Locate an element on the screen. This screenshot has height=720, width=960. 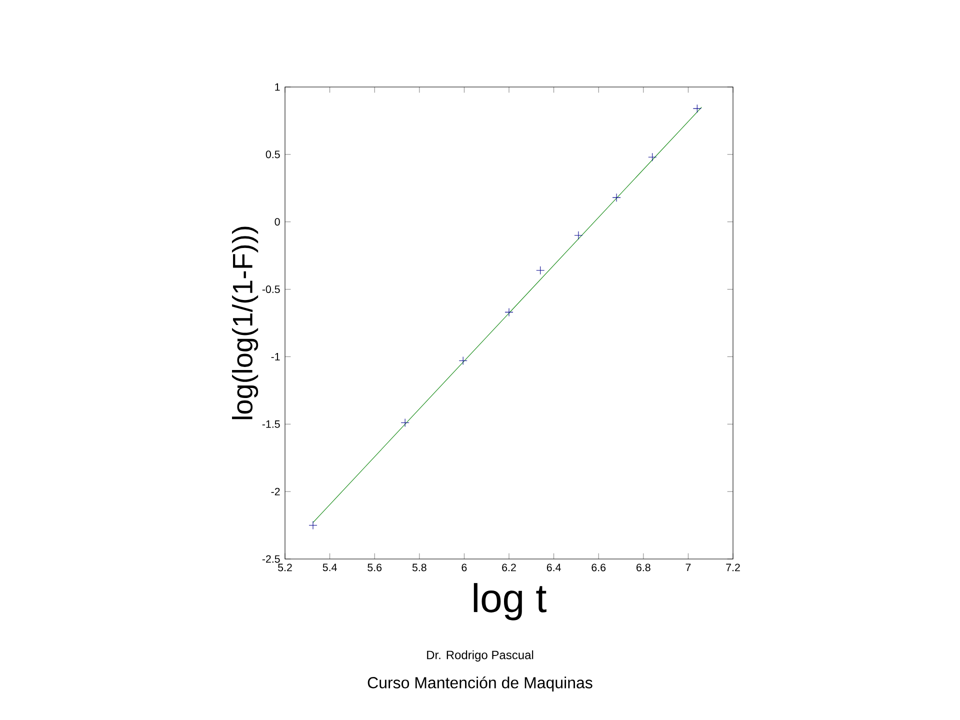
y-tick-label: -2.5 is located at coordinates (271, 559).